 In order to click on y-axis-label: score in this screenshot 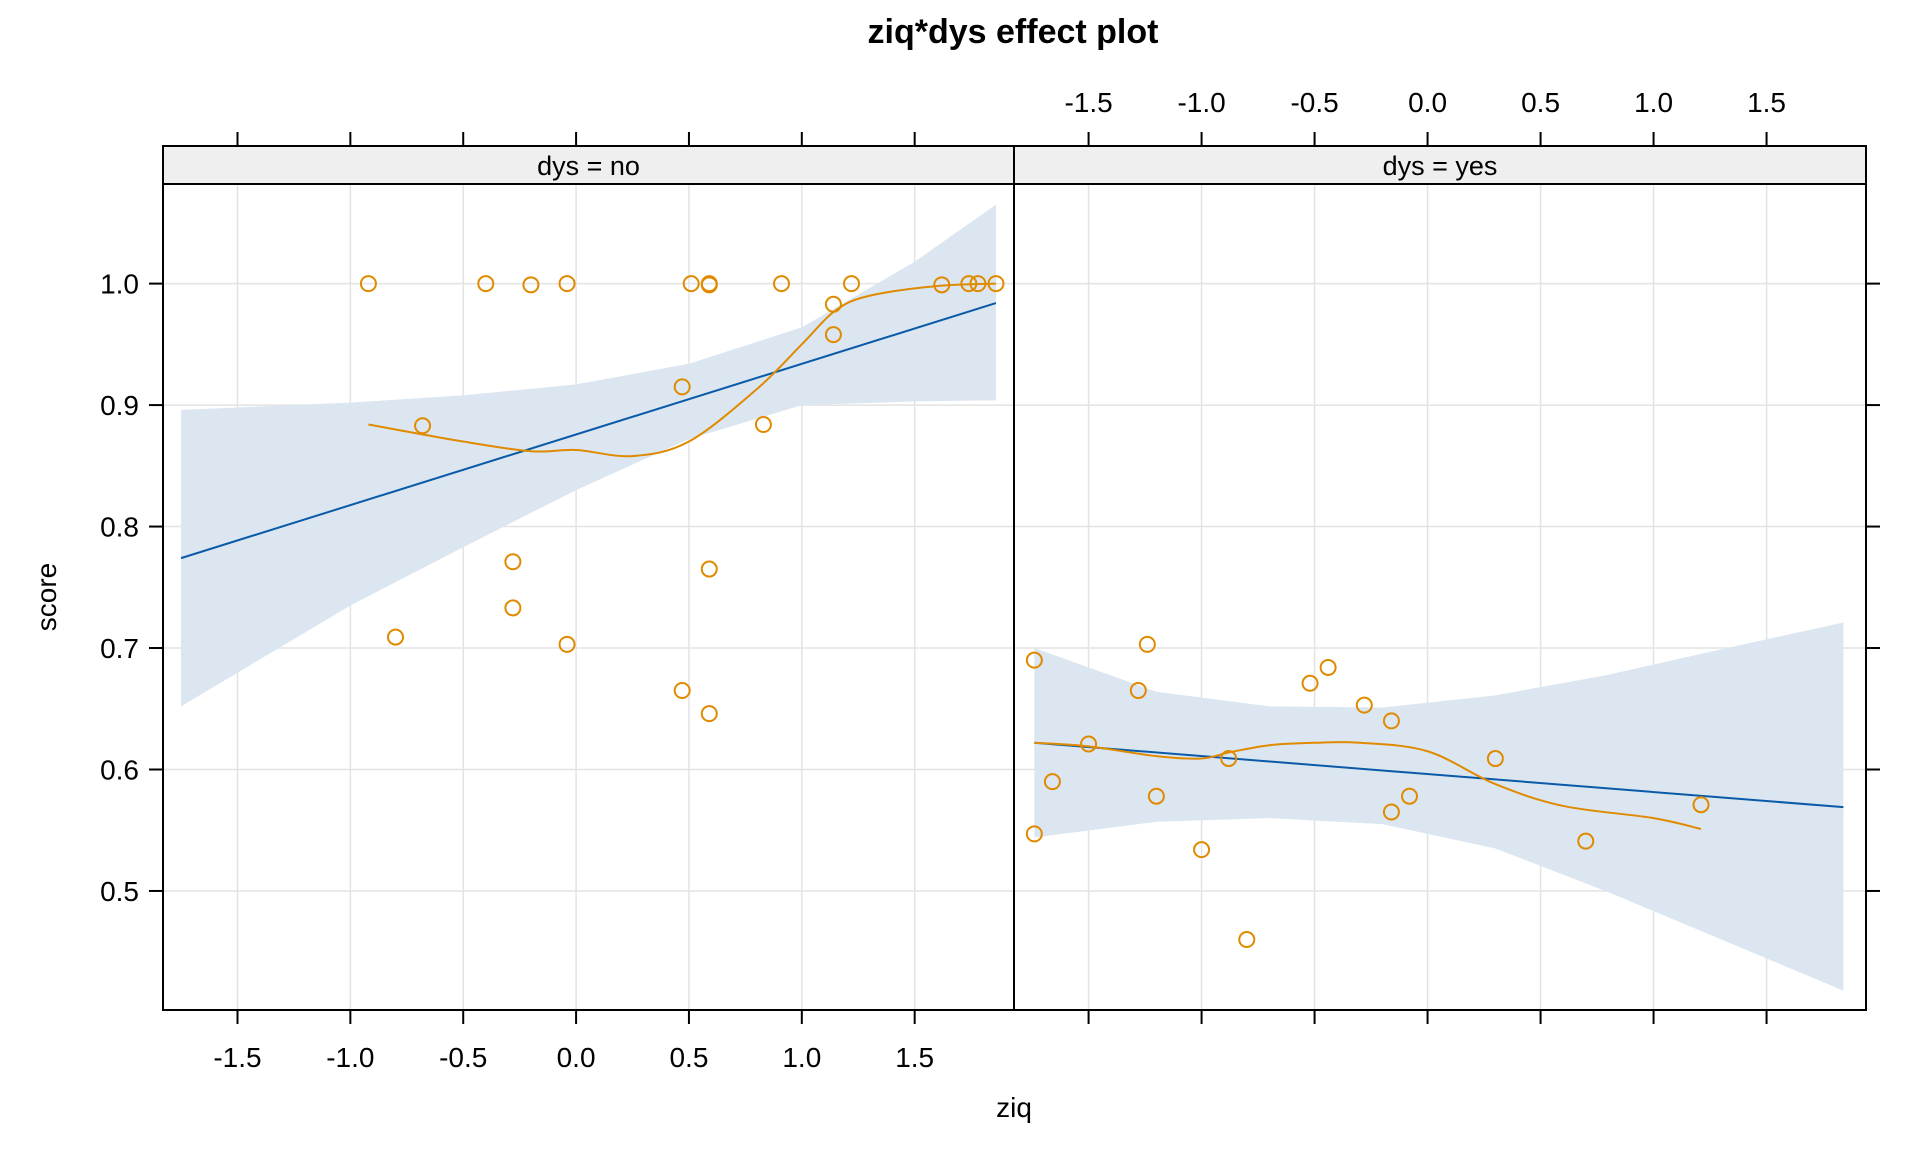, I will do `click(46, 597)`.